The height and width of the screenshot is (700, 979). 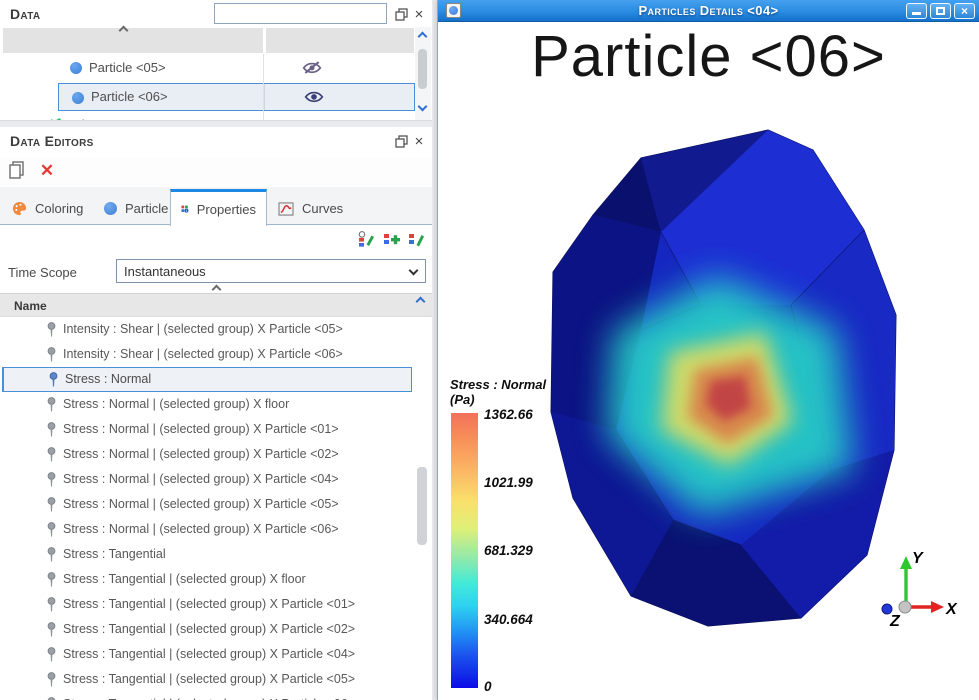 I want to click on properties-icon: i, so click(x=185, y=209).